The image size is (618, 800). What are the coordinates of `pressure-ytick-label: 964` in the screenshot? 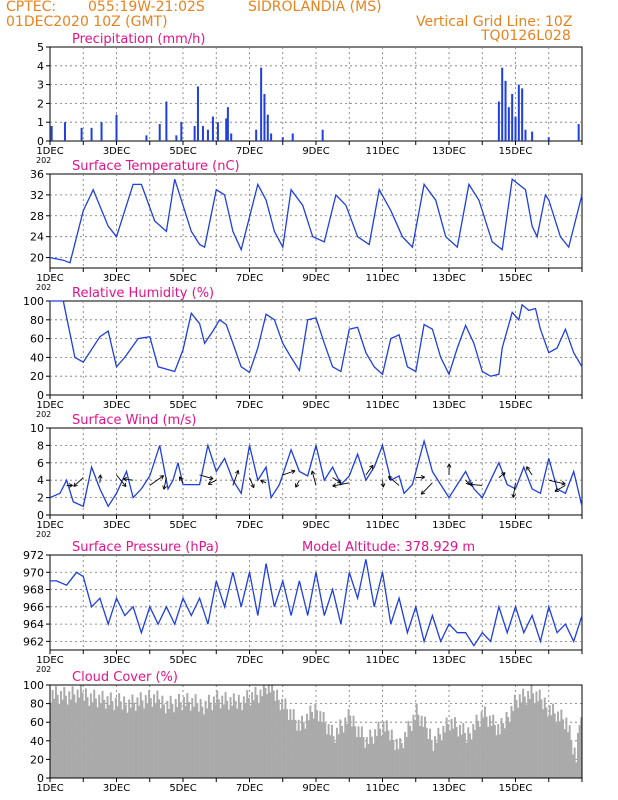 It's located at (33, 624).